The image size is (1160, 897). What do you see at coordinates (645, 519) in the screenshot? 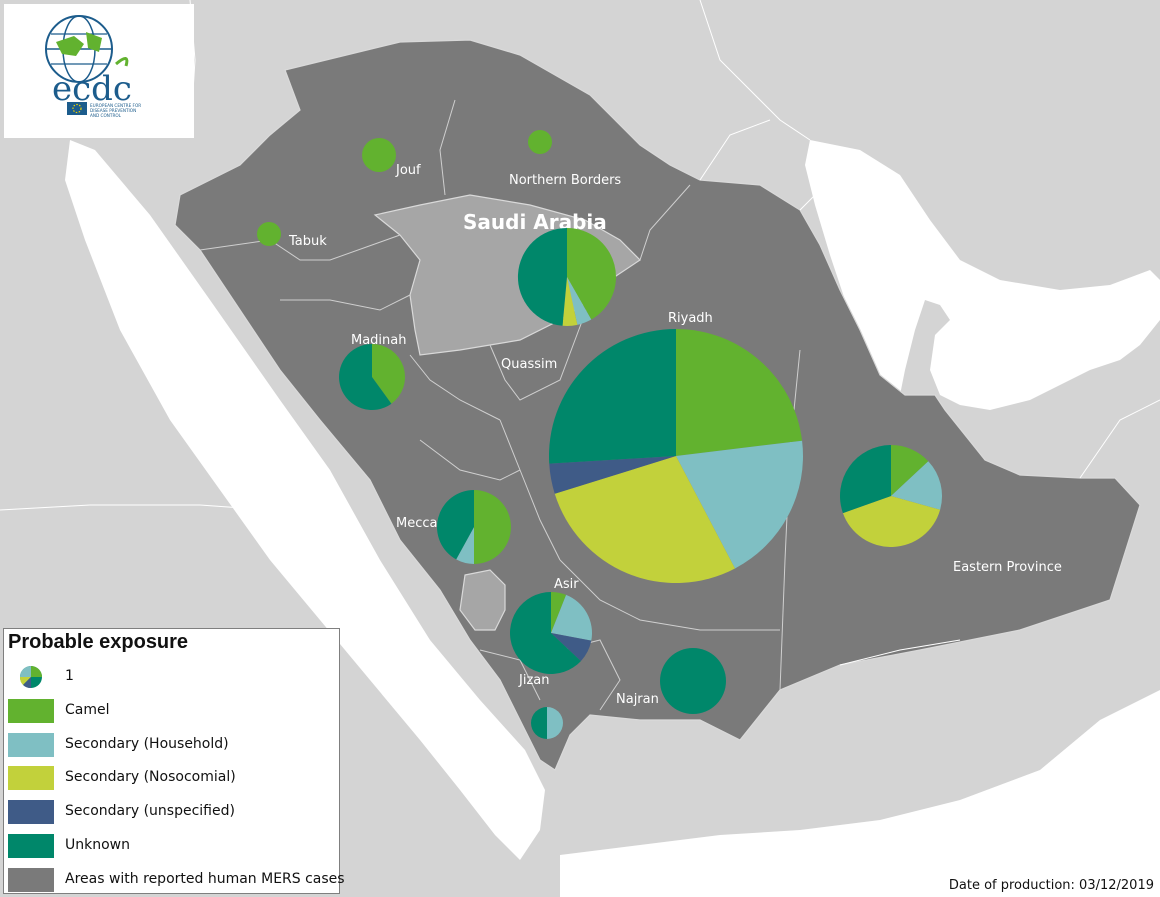
I see `pie-slice-riyadh-nosocomial` at bounding box center [645, 519].